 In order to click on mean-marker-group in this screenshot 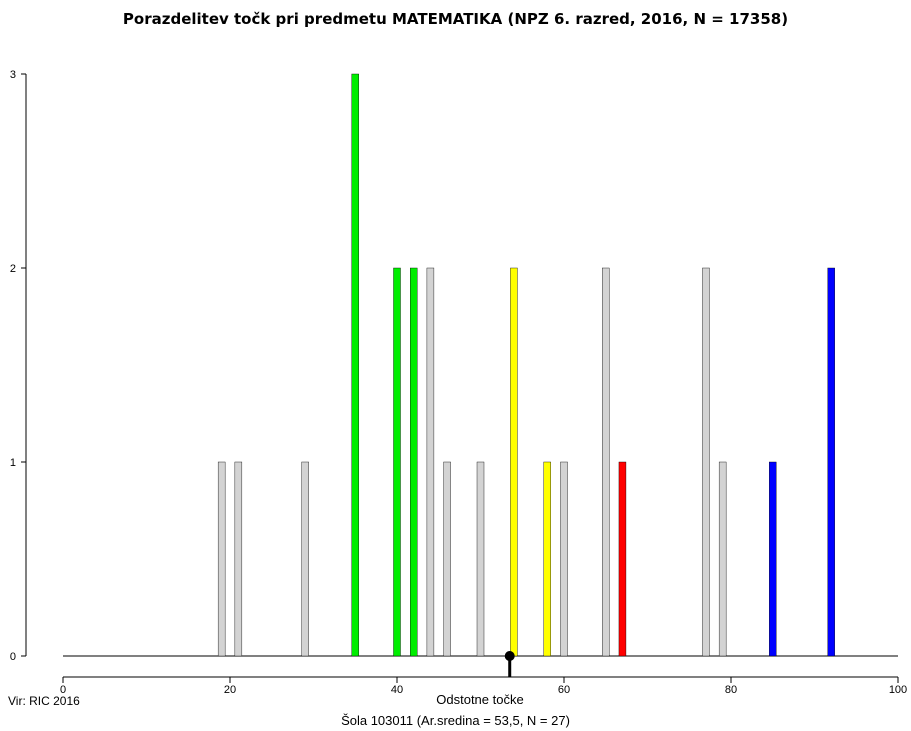, I will do `click(509, 664)`.